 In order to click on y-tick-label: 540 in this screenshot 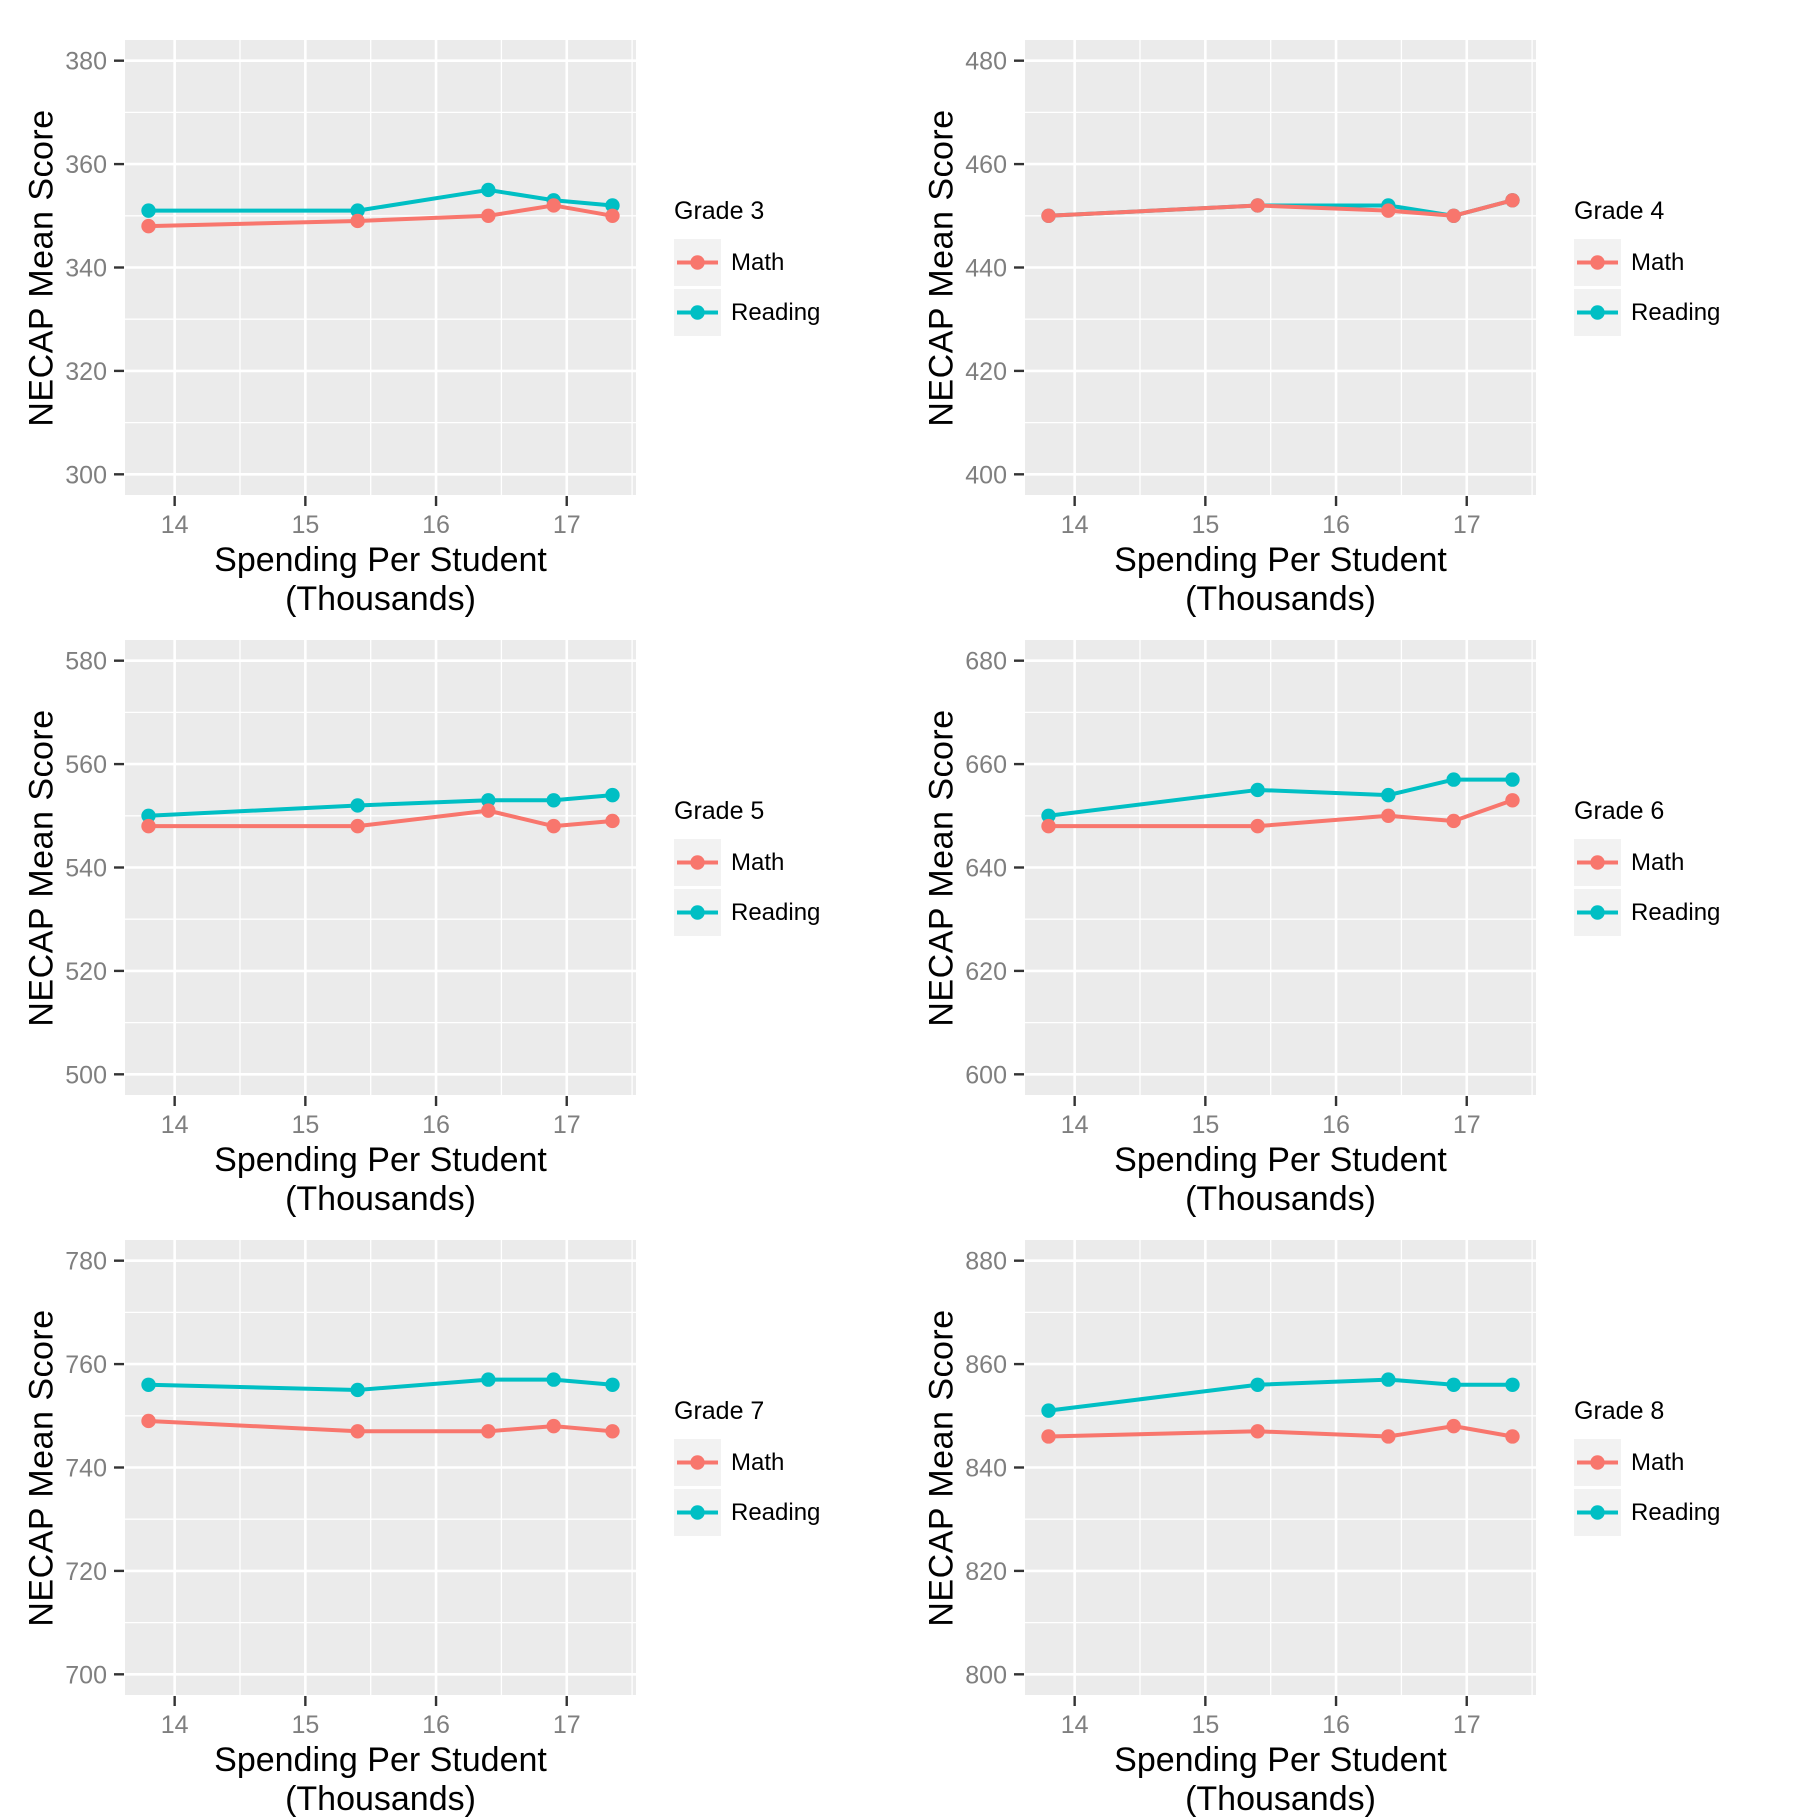, I will do `click(86, 869)`.